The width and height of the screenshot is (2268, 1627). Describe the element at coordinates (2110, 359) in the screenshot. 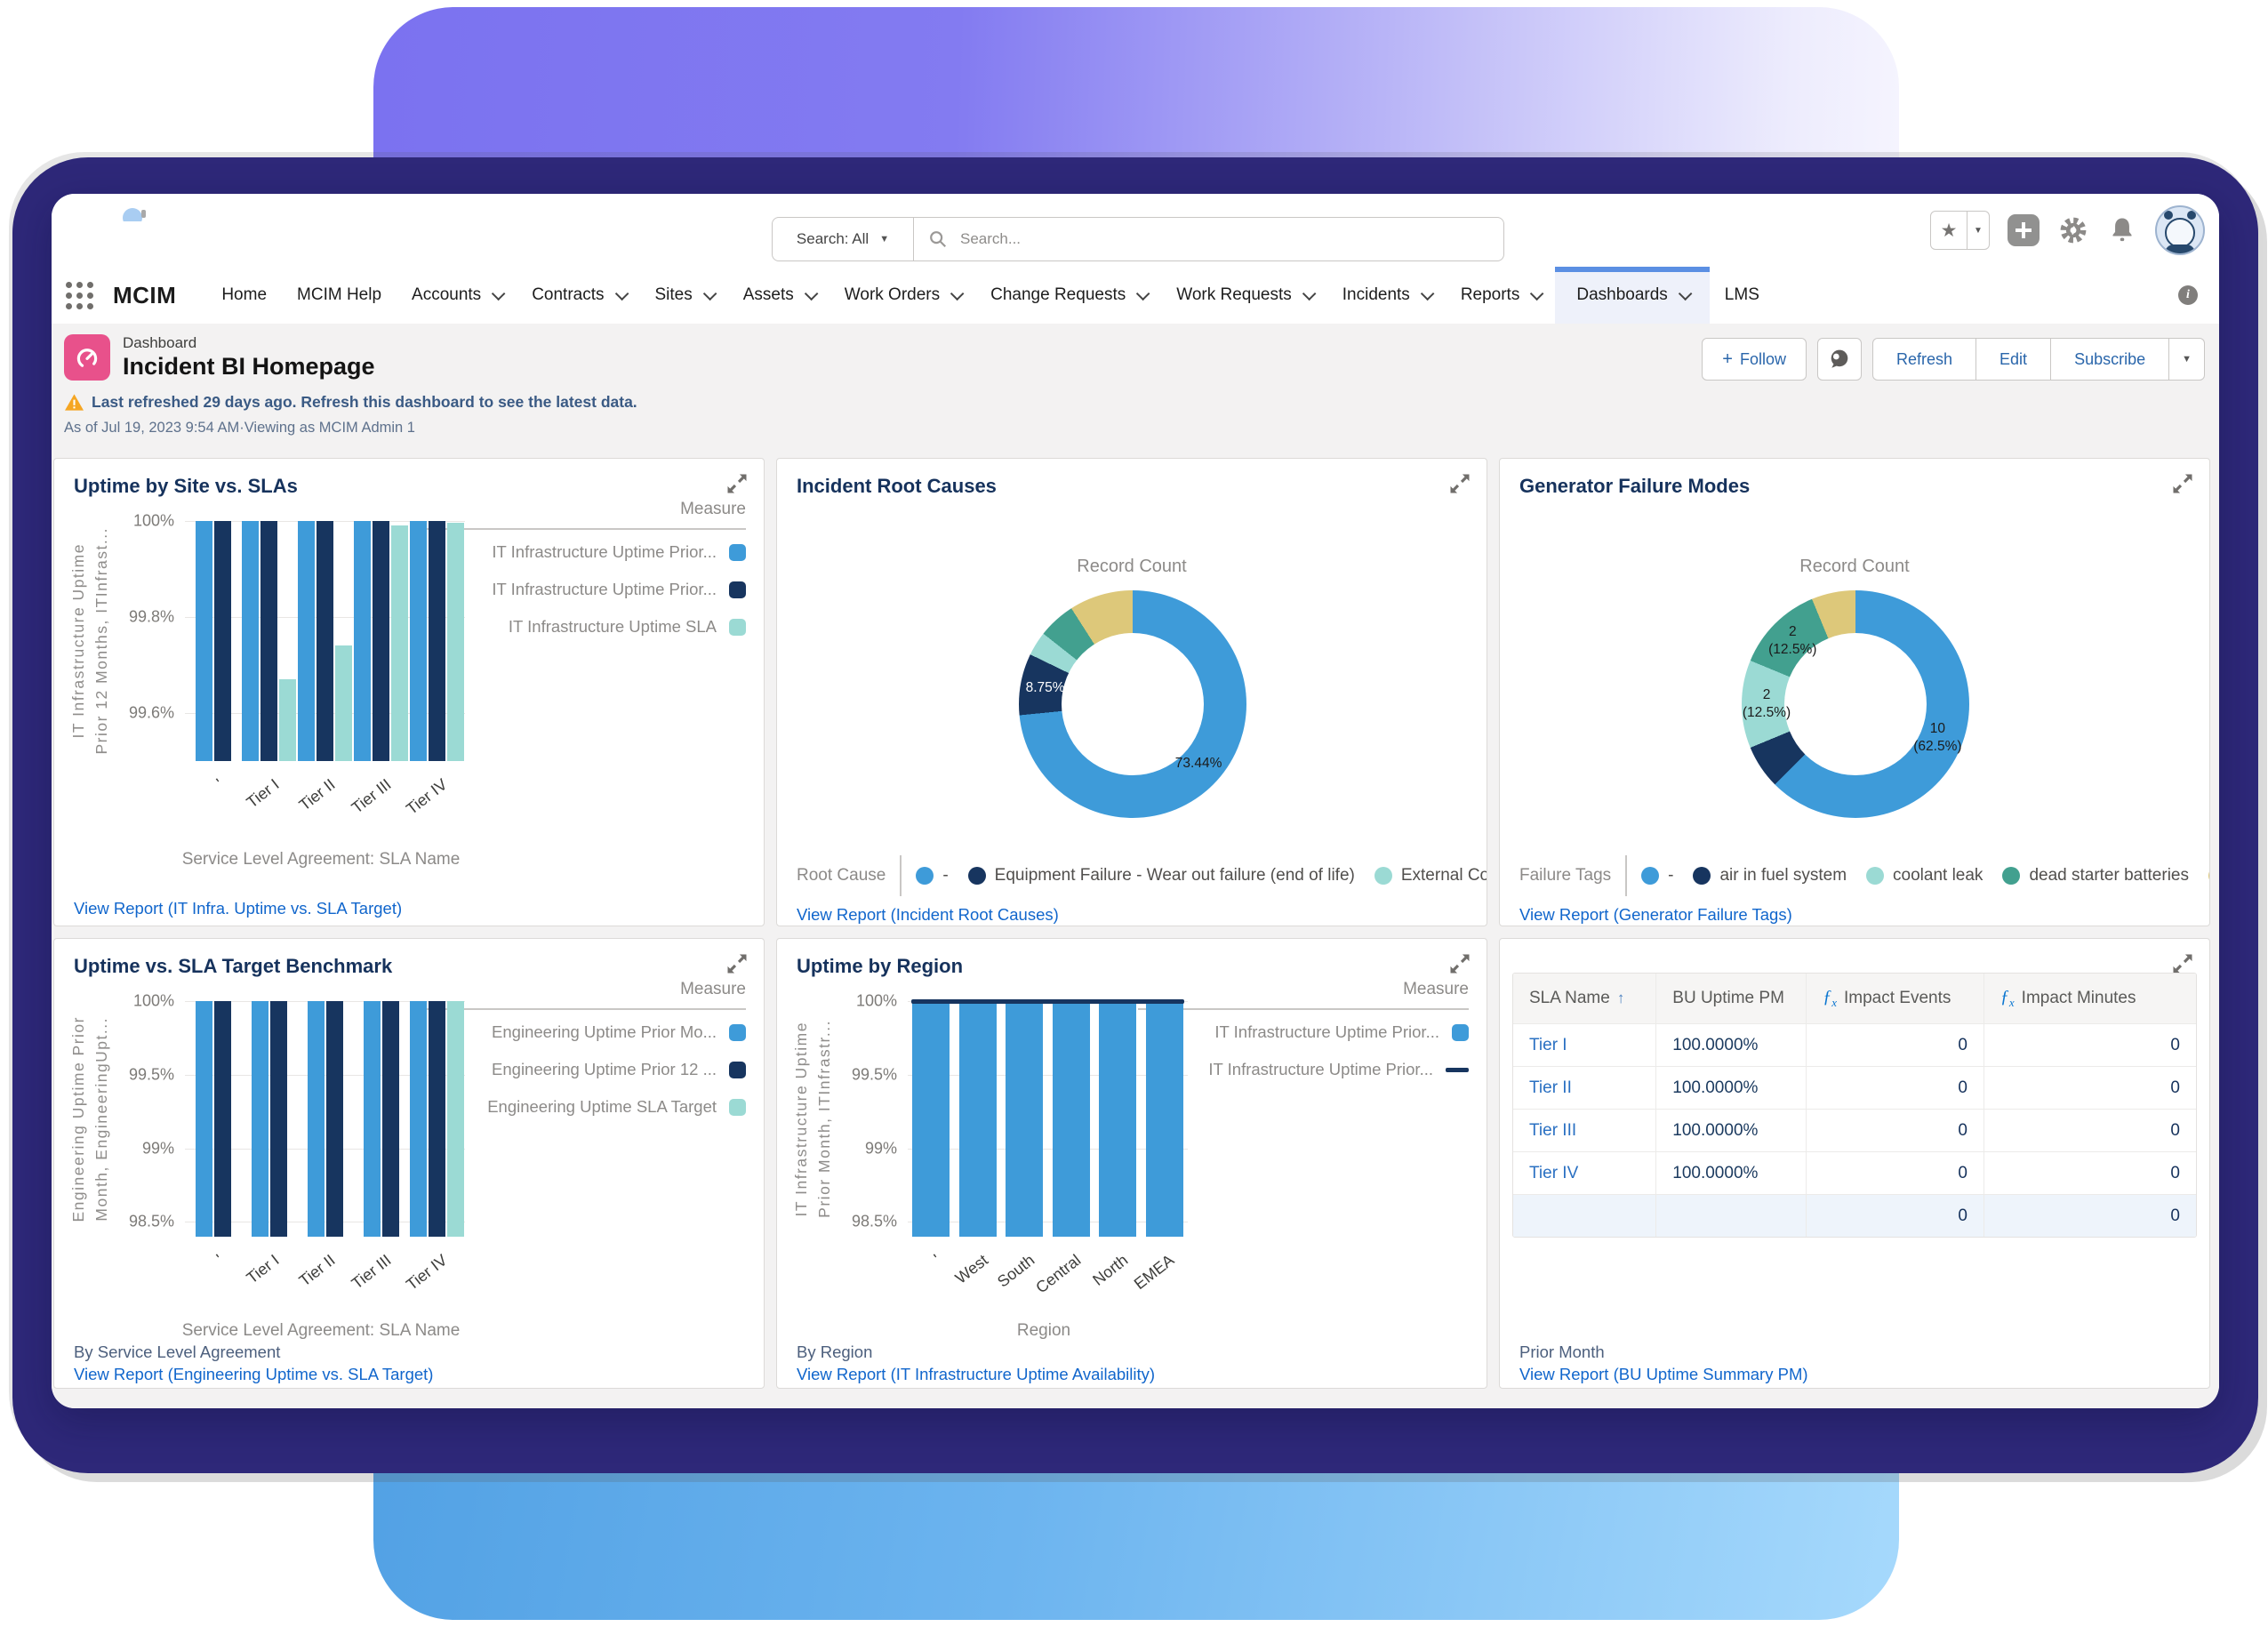

I see `subscribe-button: Subscribe` at that location.